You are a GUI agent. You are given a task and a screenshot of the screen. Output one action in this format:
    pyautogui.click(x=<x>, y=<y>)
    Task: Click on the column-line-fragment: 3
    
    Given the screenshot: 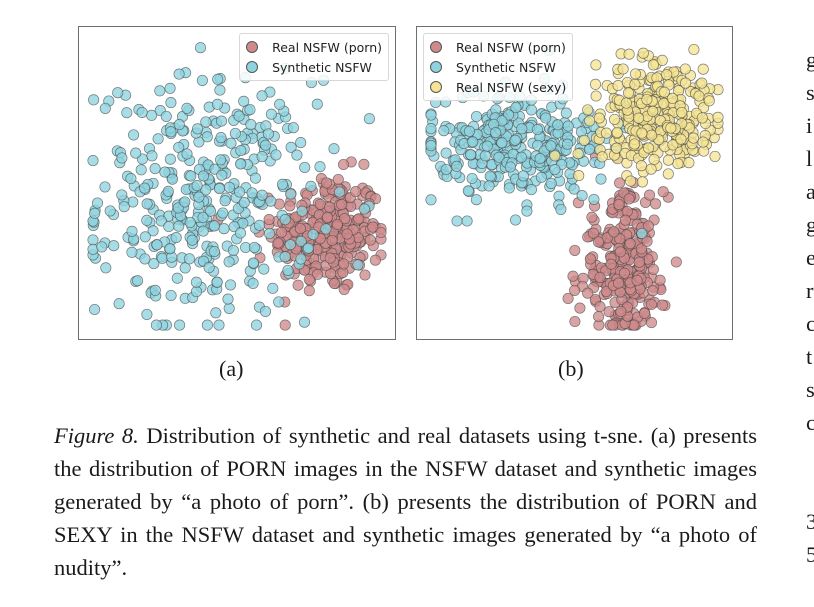 What is the action you would take?
    pyautogui.click(x=810, y=521)
    